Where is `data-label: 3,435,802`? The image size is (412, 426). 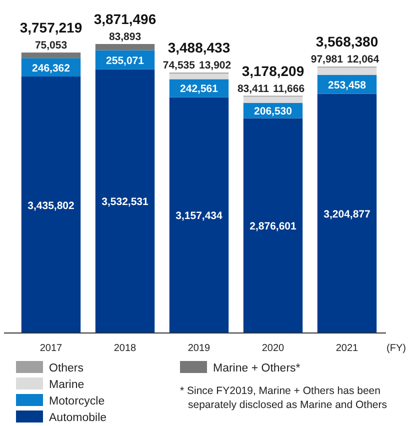 data-label: 3,435,802 is located at coordinates (51, 206).